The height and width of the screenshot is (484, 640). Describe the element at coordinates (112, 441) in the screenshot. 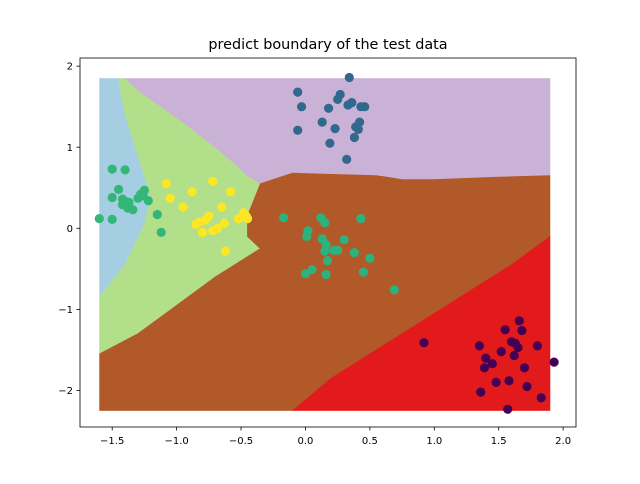

I see `x-tick-label: −1.5` at that location.